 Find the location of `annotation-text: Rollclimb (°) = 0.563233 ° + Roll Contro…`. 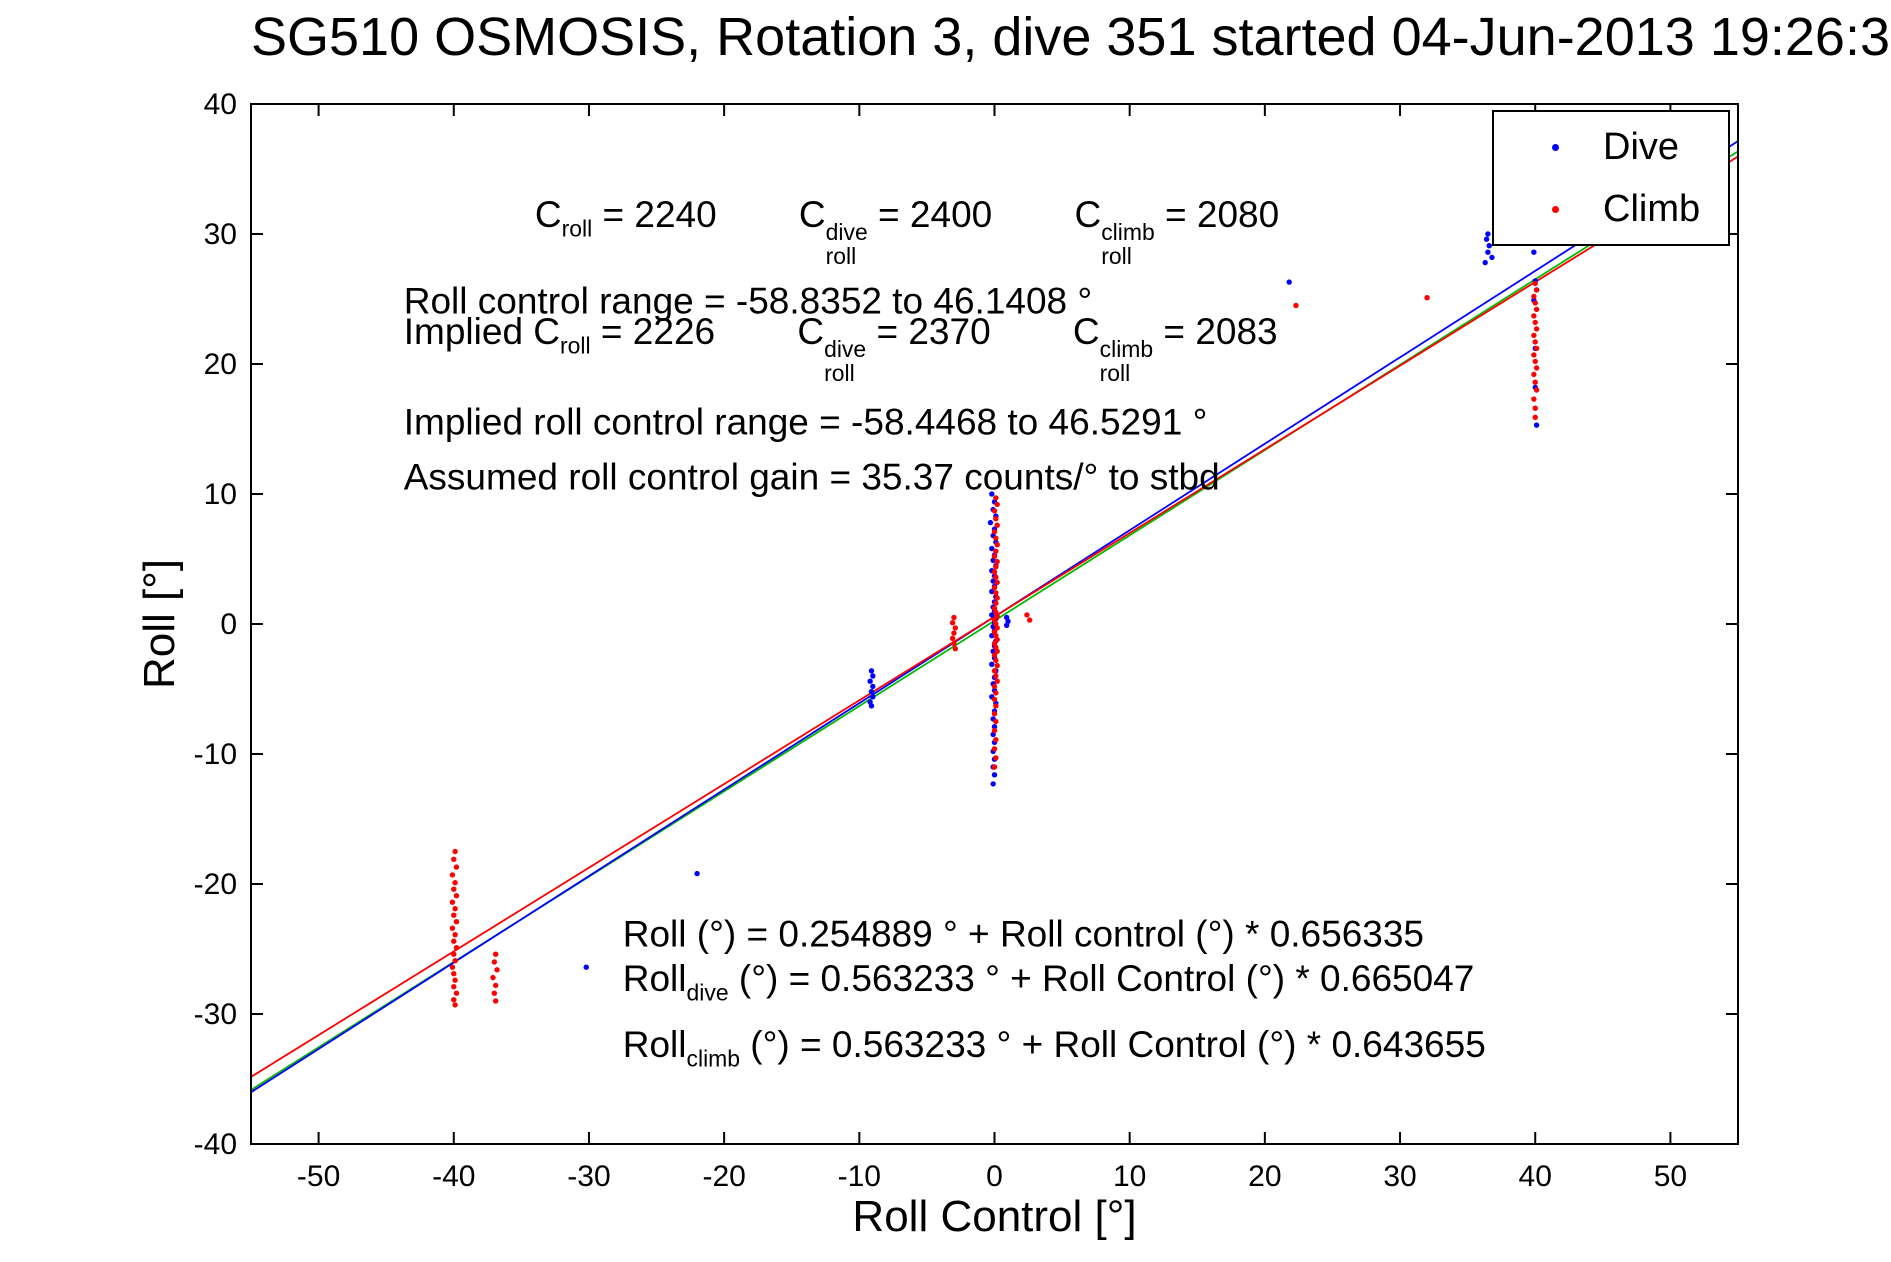

annotation-text: Rollclimb (°) = 0.563233 ° + Roll Contro… is located at coordinates (1054, 1048).